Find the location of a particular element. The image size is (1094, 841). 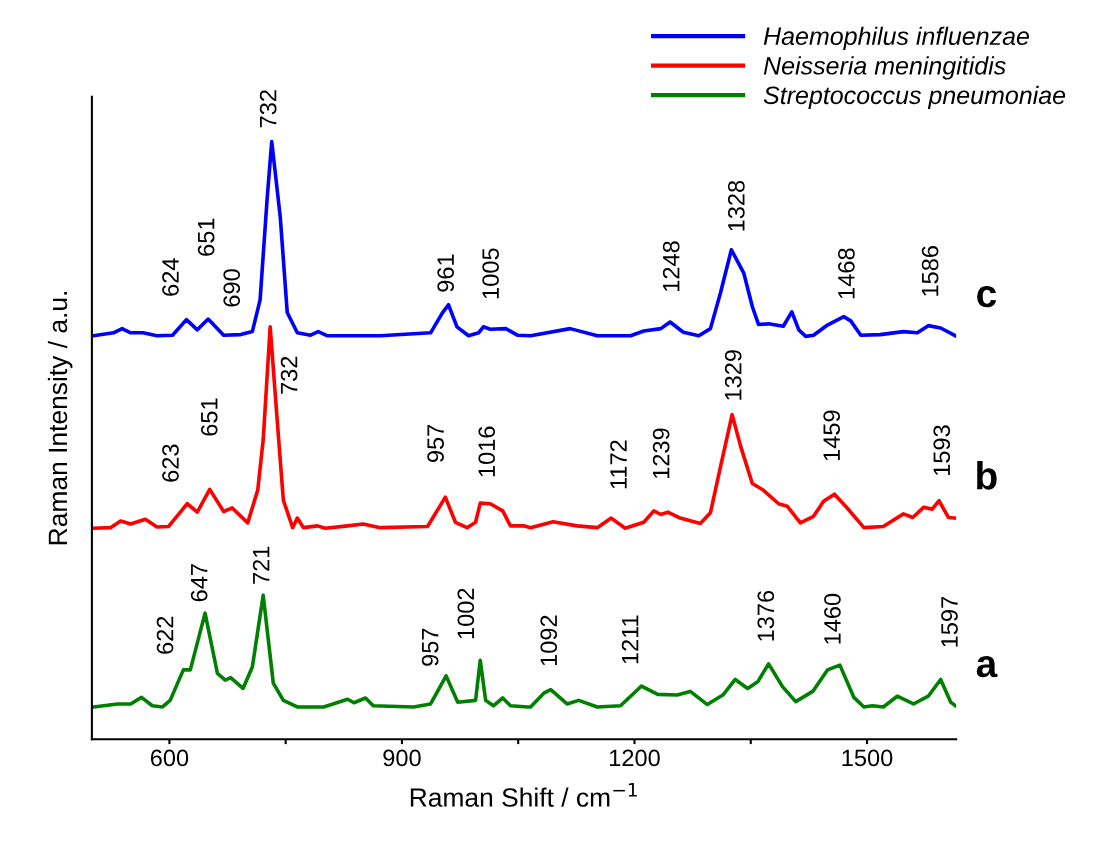

text: b is located at coordinates (987, 475).